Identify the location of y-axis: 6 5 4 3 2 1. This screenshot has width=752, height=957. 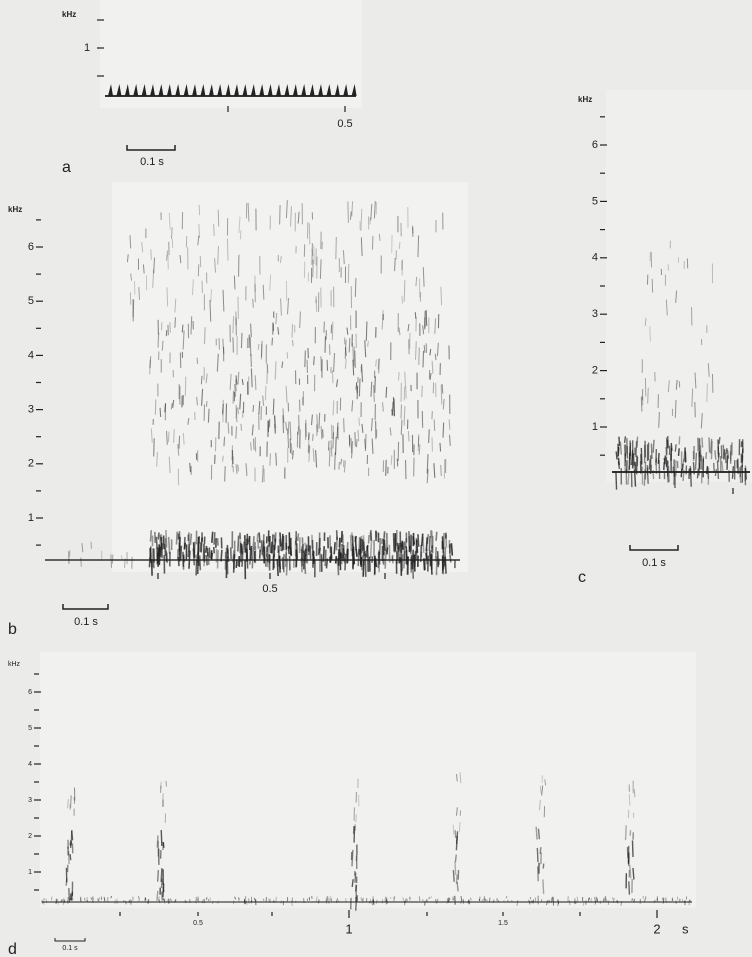
(599, 286).